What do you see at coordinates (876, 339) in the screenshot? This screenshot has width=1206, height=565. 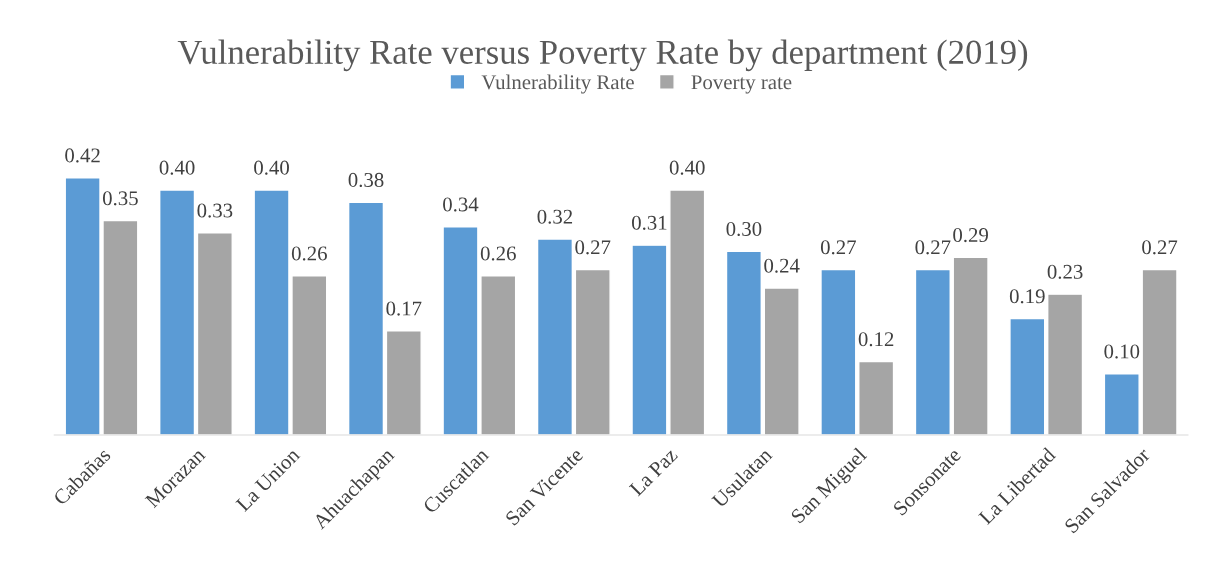 I see `data-label: 0.12` at bounding box center [876, 339].